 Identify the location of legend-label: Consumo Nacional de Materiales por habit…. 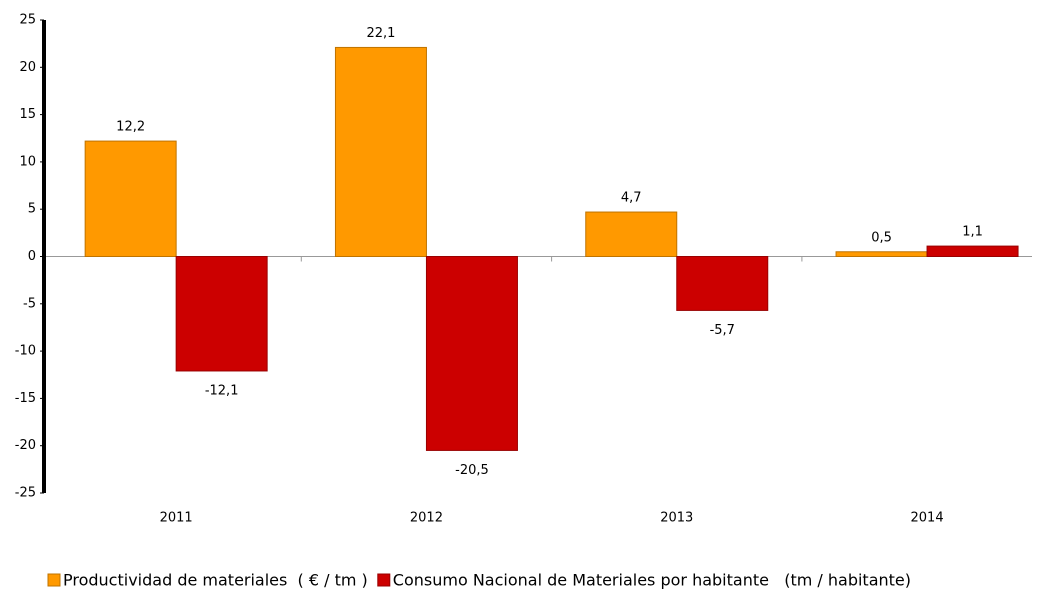
(652, 580).